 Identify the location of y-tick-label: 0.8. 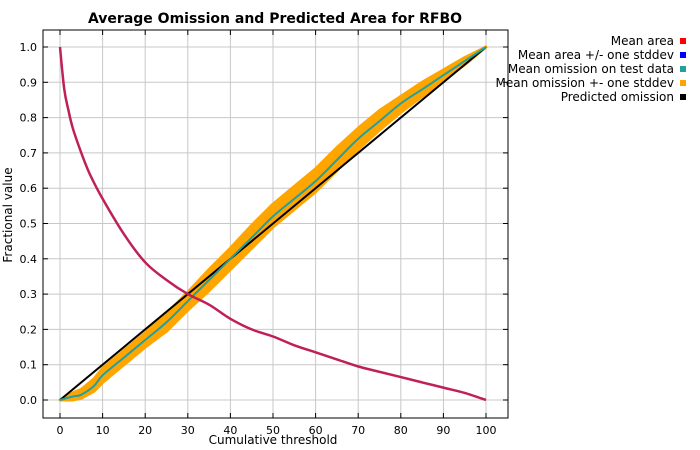
(29, 118).